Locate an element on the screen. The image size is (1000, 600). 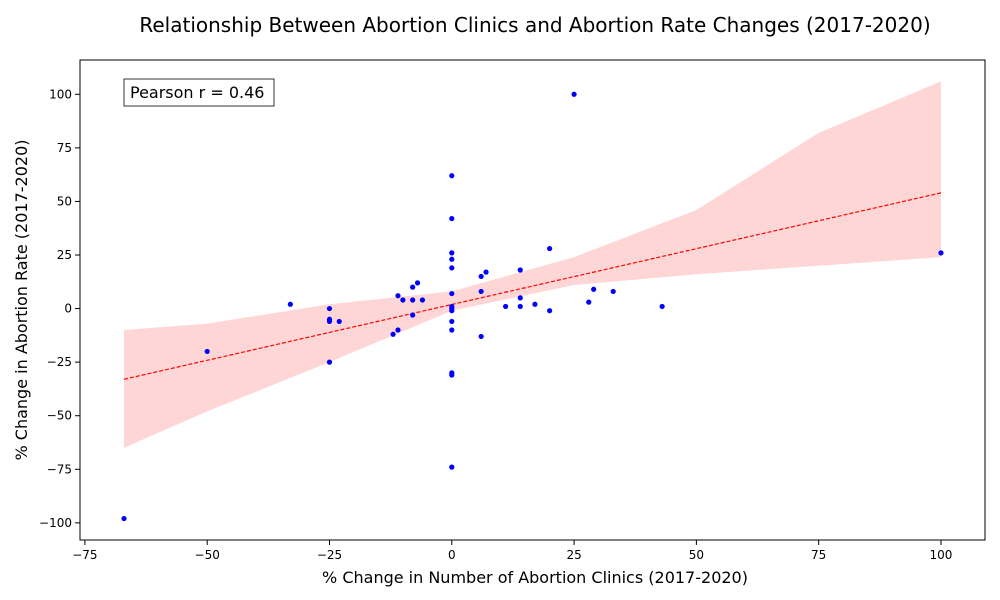
pearson-annotation: Pearson r = 0.46 is located at coordinates (197, 92).